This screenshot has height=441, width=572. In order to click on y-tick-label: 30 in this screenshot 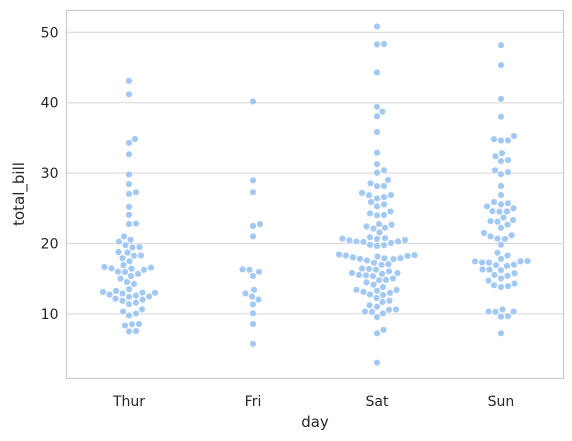, I will do `click(50, 174)`.